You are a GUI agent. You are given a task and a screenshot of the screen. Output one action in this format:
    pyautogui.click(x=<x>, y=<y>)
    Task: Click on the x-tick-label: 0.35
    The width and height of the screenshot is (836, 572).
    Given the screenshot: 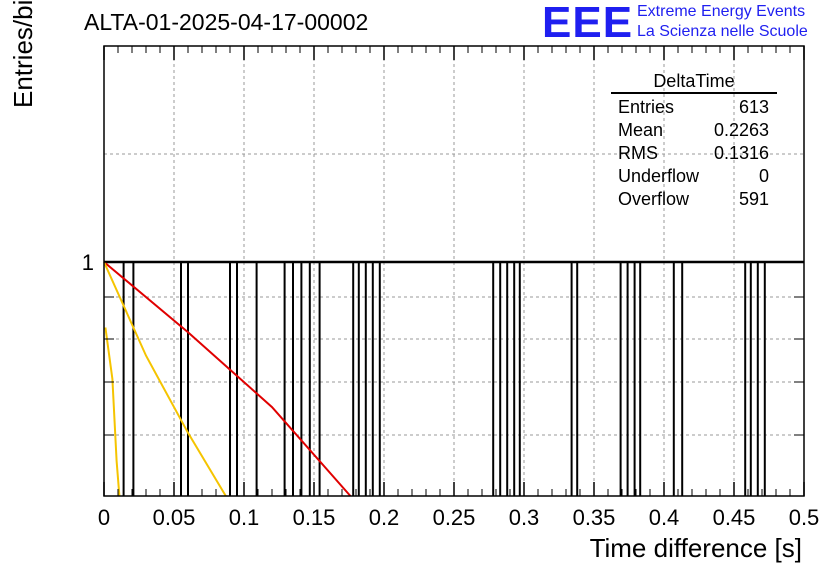 What is the action you would take?
    pyautogui.click(x=594, y=517)
    